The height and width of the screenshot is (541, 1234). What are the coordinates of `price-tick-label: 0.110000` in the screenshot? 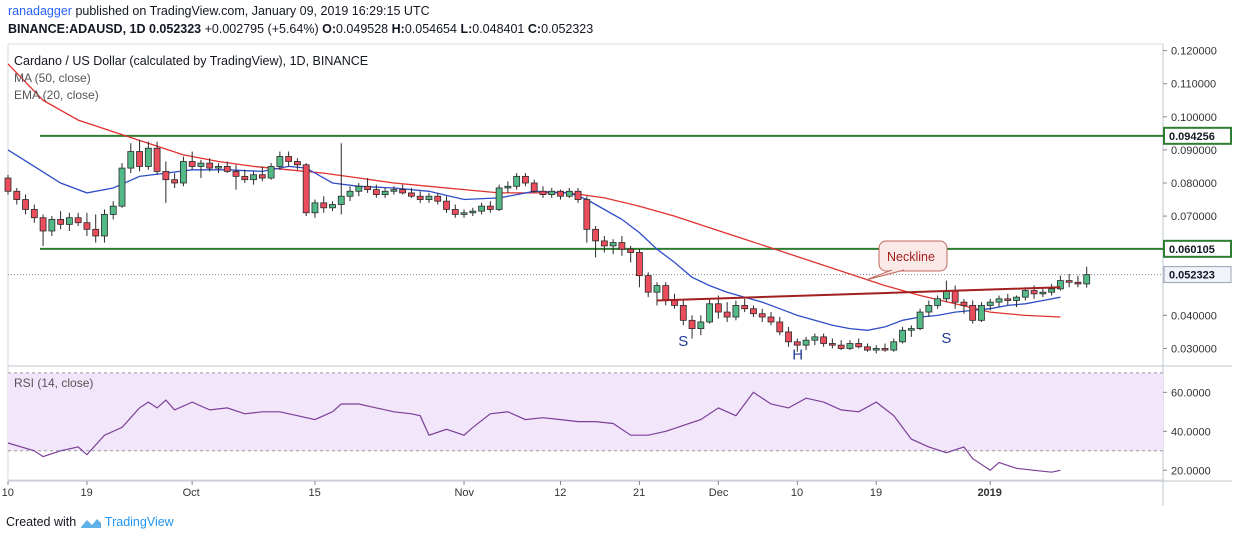 It's located at (1193, 85).